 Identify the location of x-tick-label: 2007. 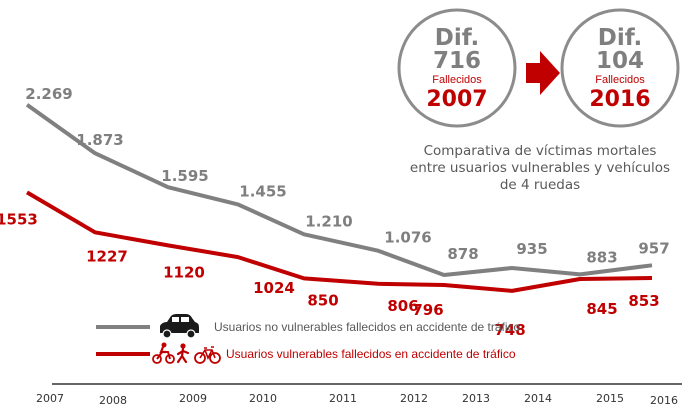
(50, 398).